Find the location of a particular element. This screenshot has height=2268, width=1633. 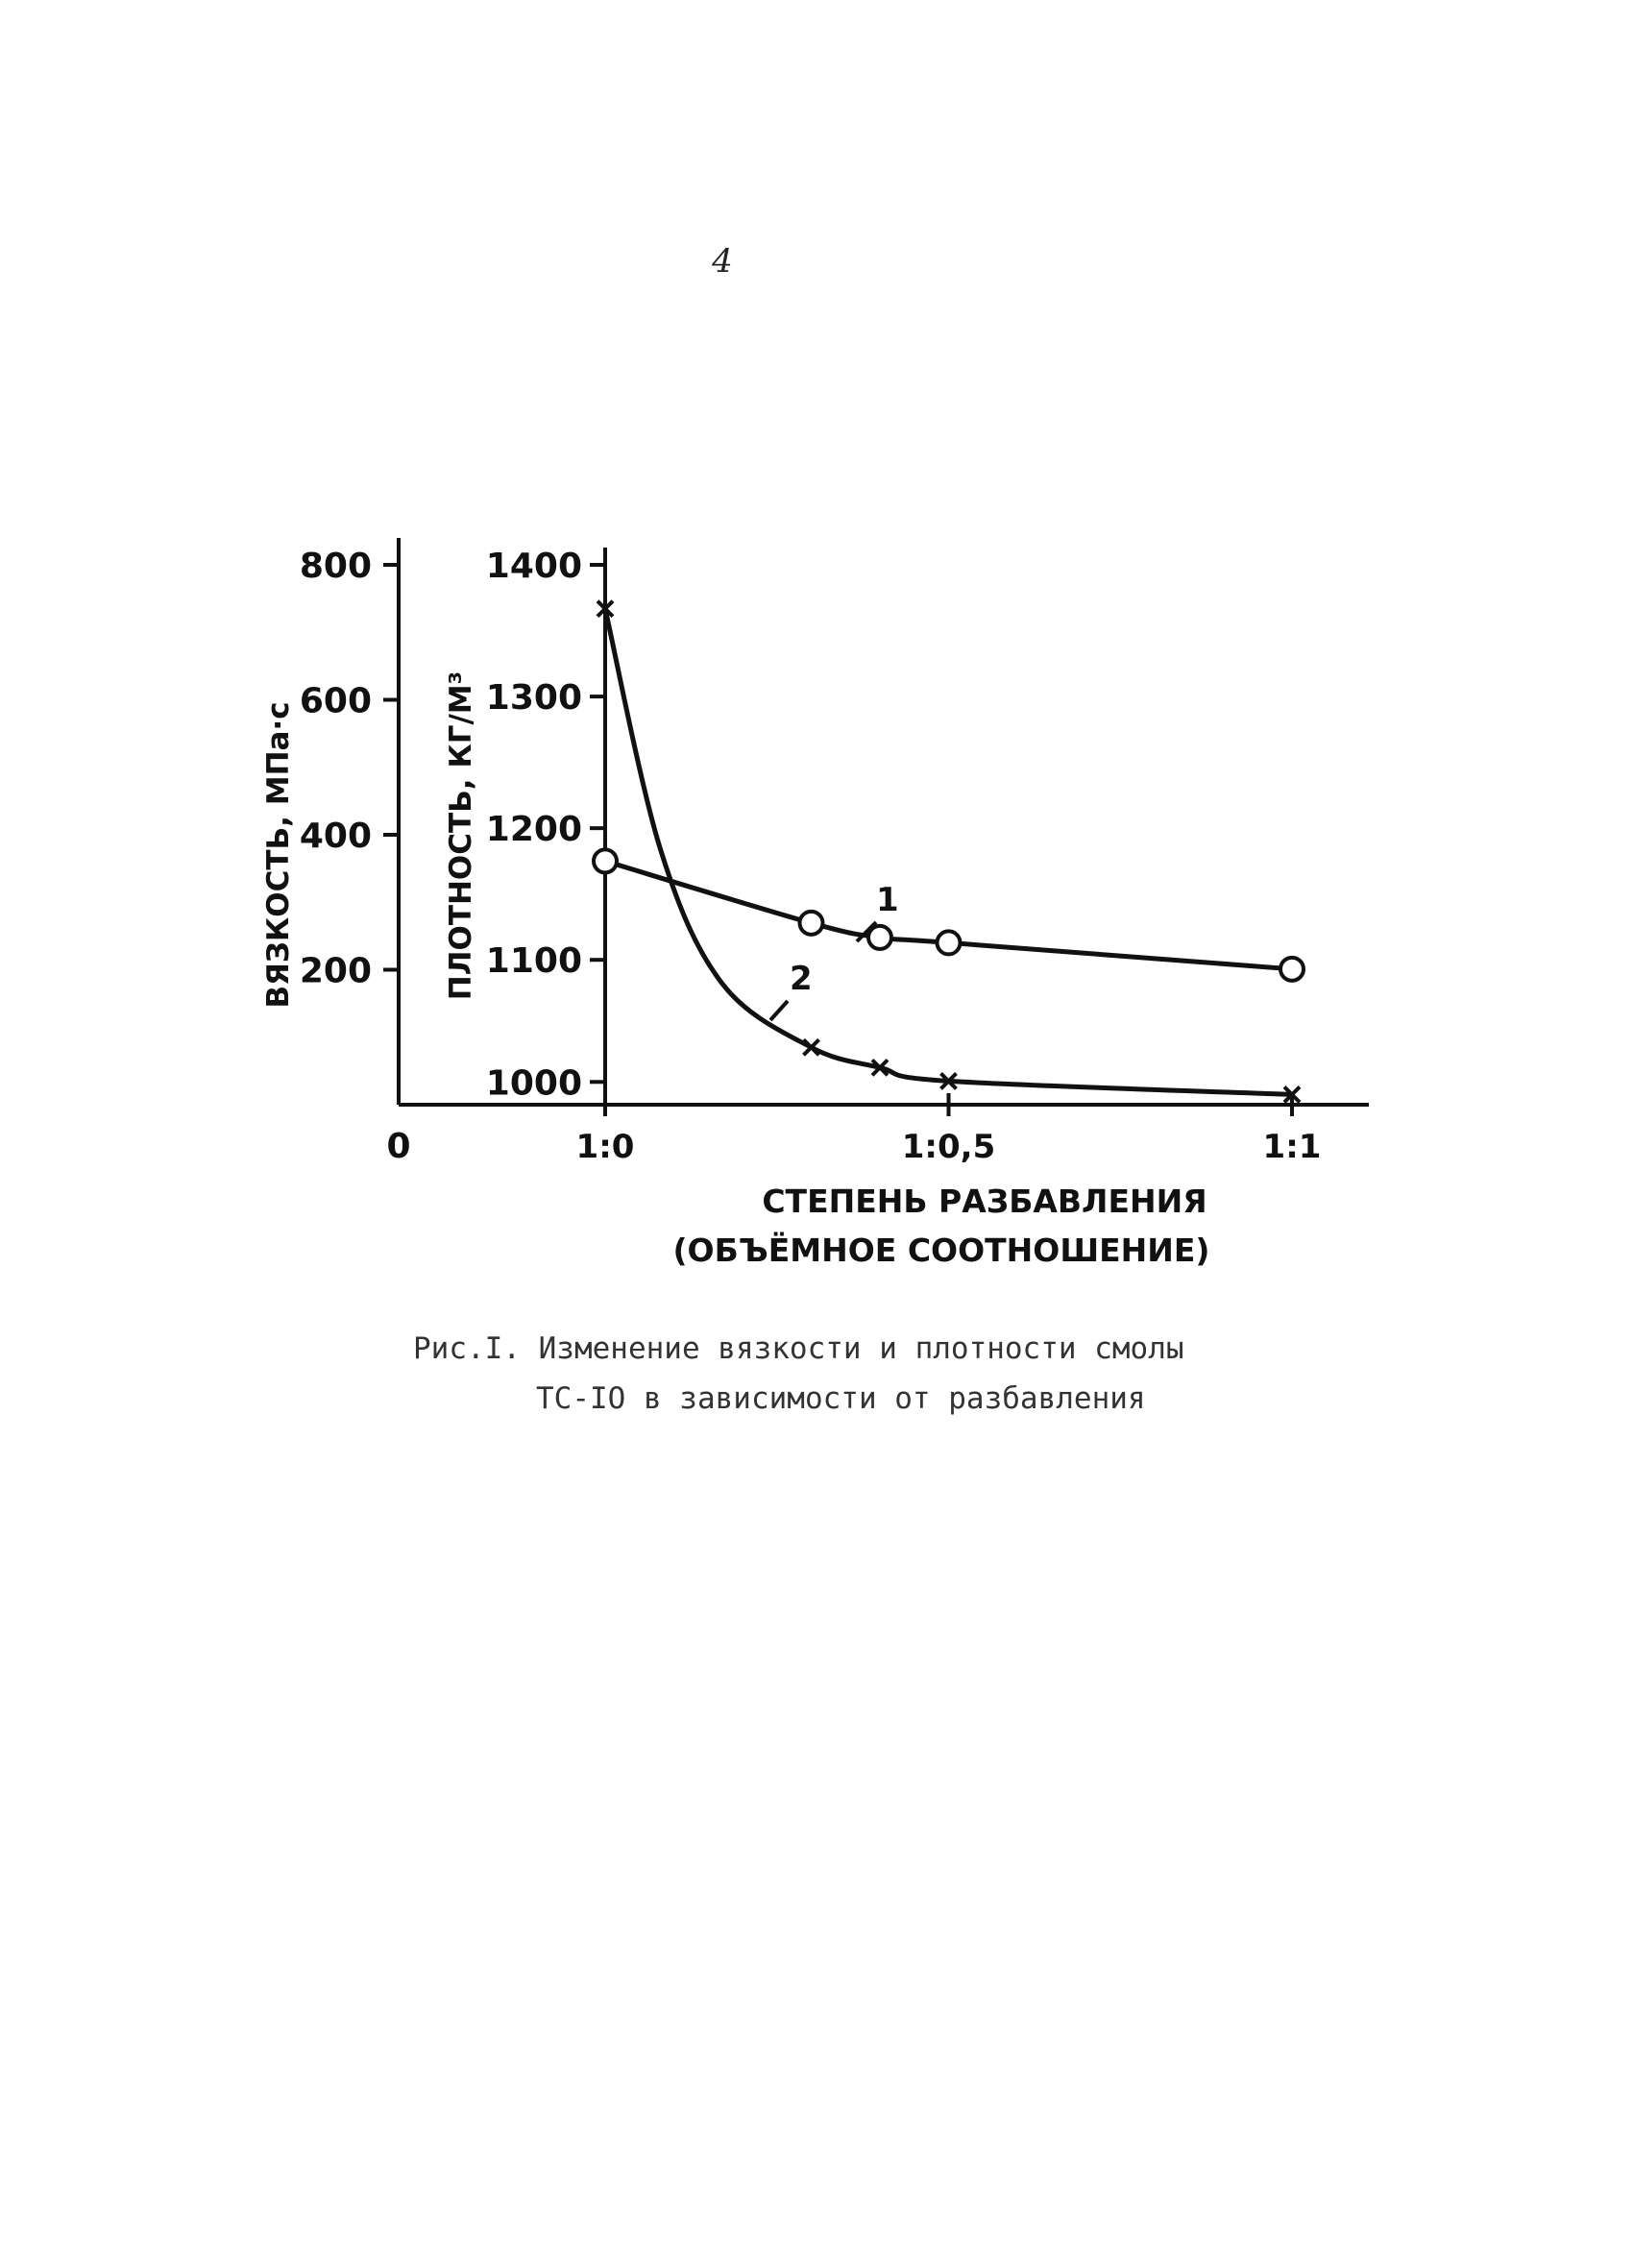

caption-line-2: ТС-IO в зависимости от разбавления is located at coordinates (841, 1398).